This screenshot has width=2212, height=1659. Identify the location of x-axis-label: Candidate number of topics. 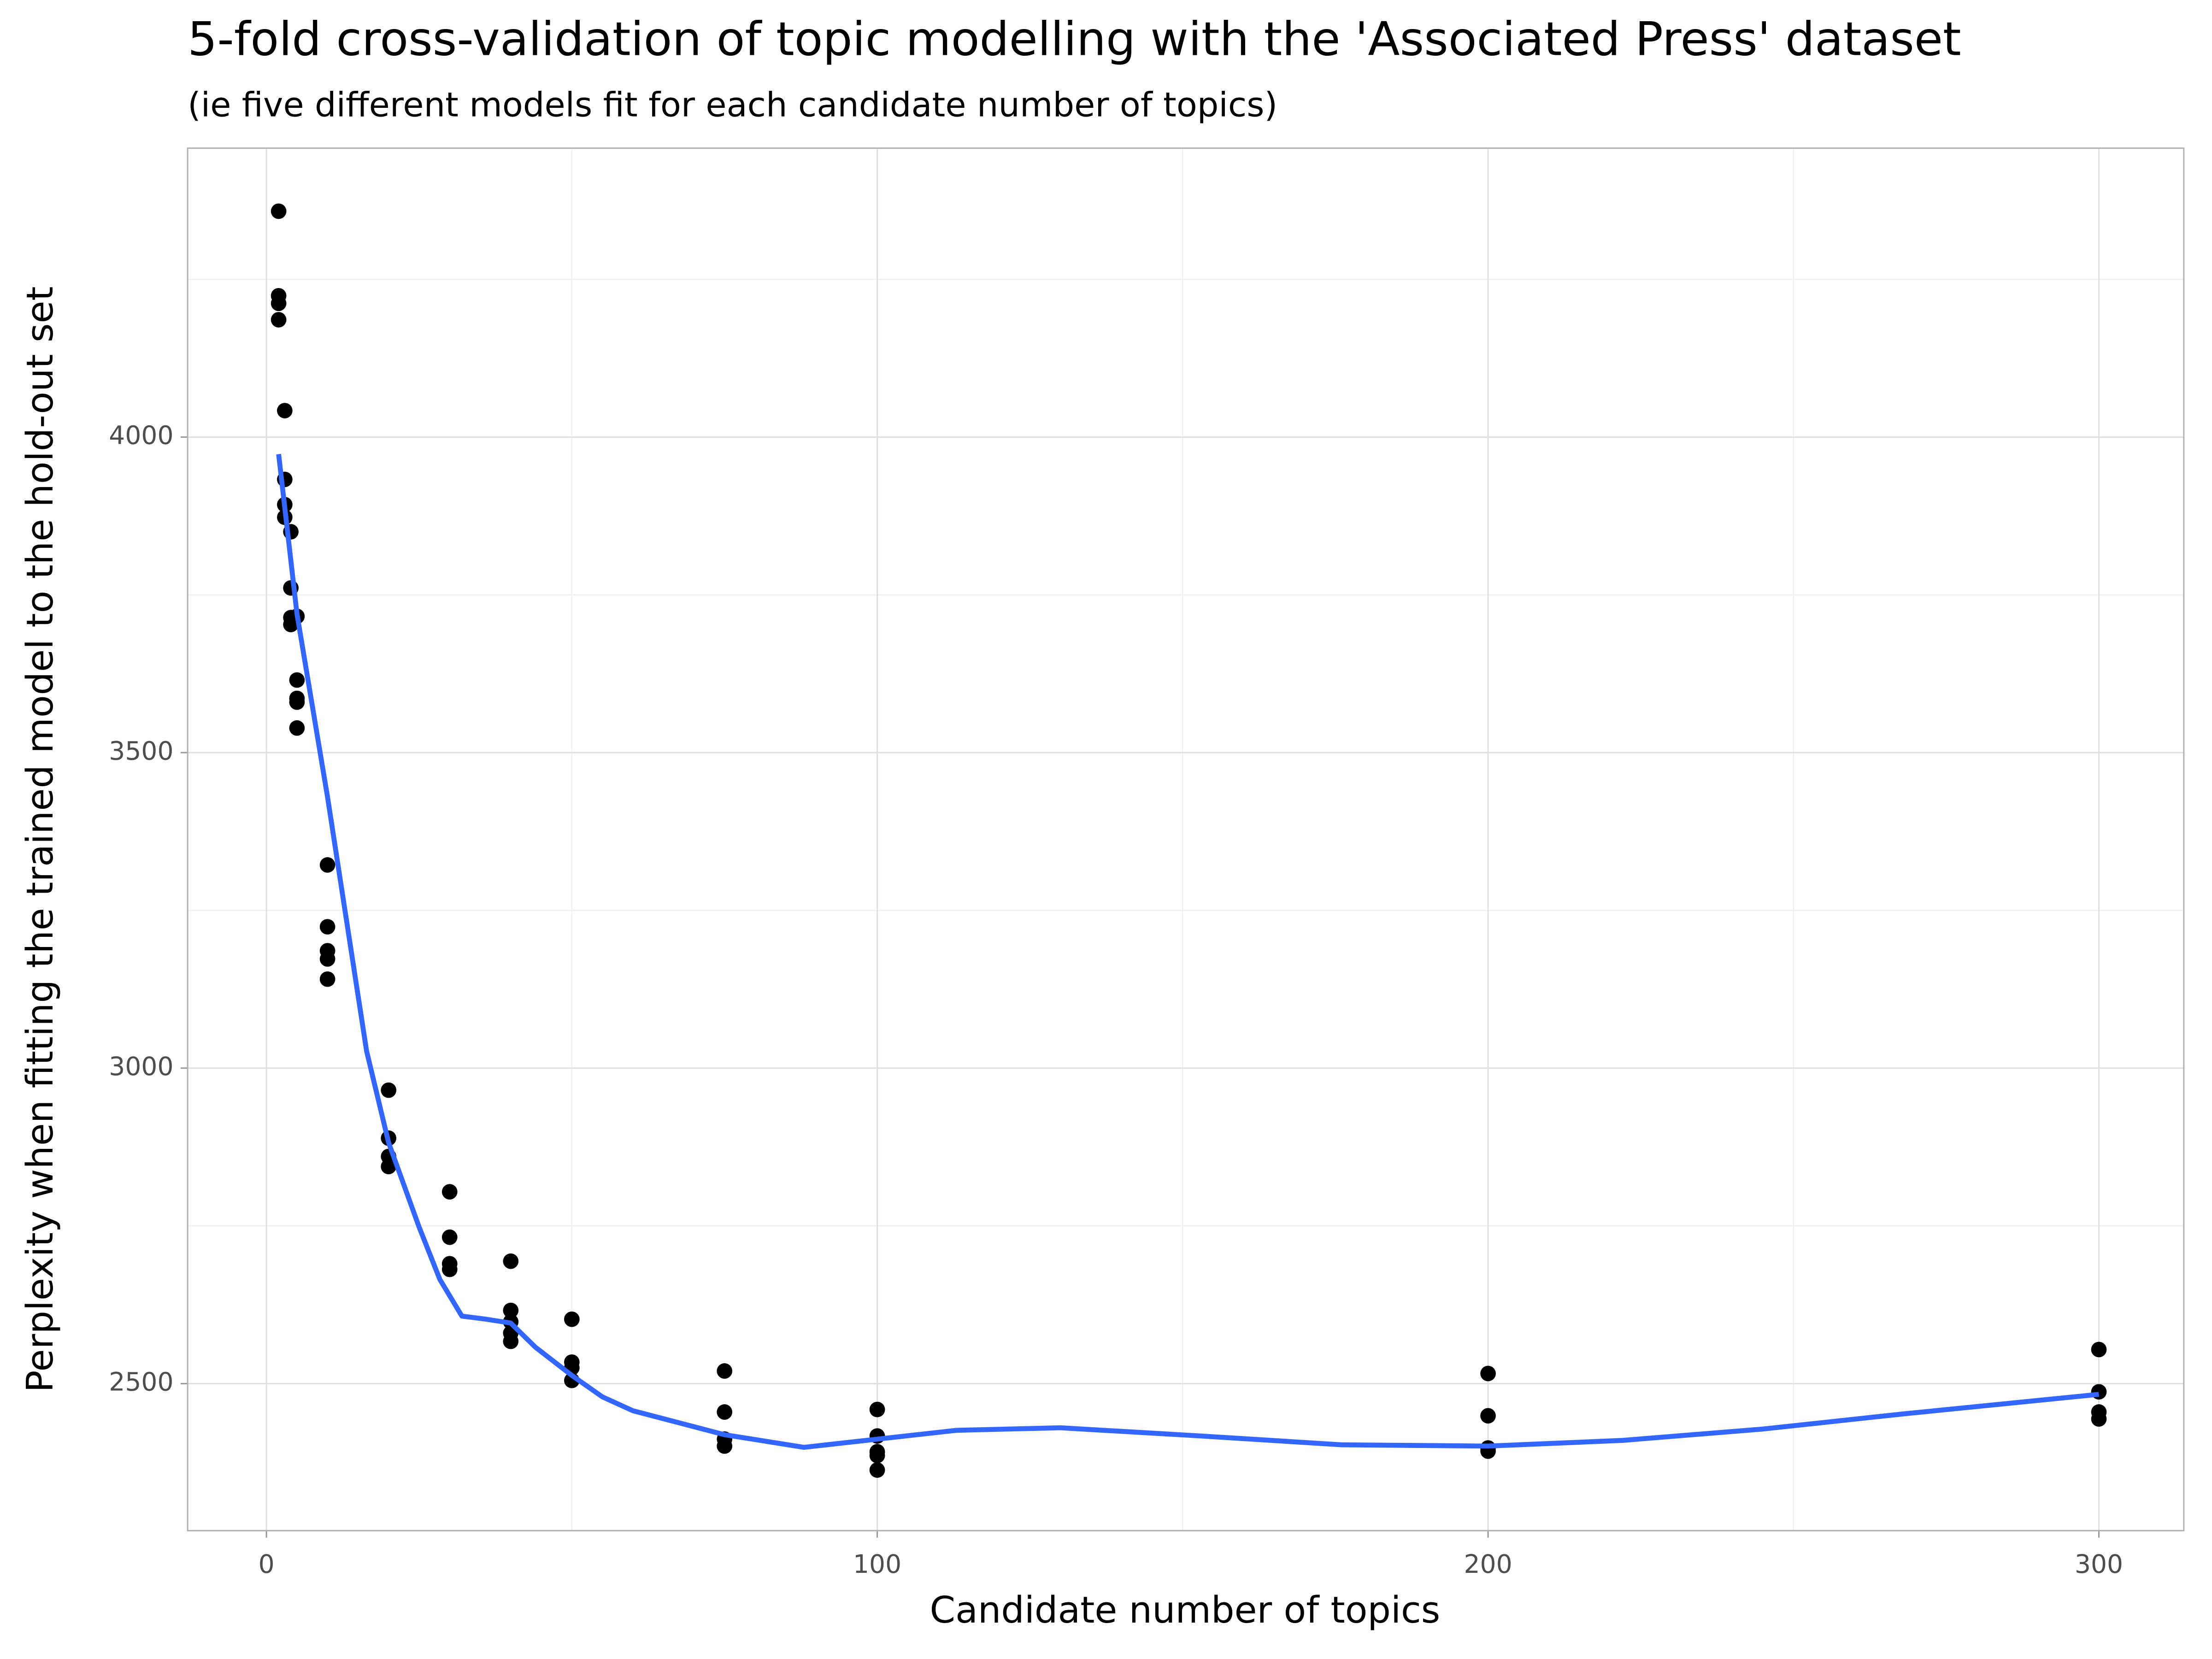
(1185, 1609).